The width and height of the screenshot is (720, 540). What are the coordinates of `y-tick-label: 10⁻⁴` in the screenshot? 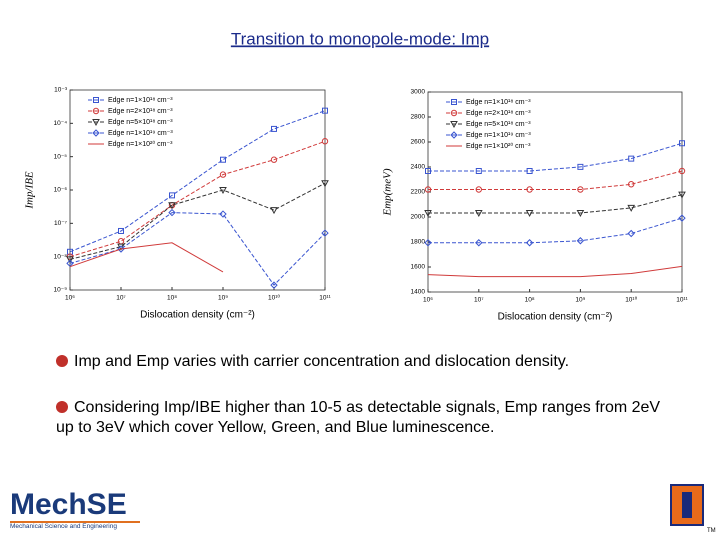 It's located at (61, 123).